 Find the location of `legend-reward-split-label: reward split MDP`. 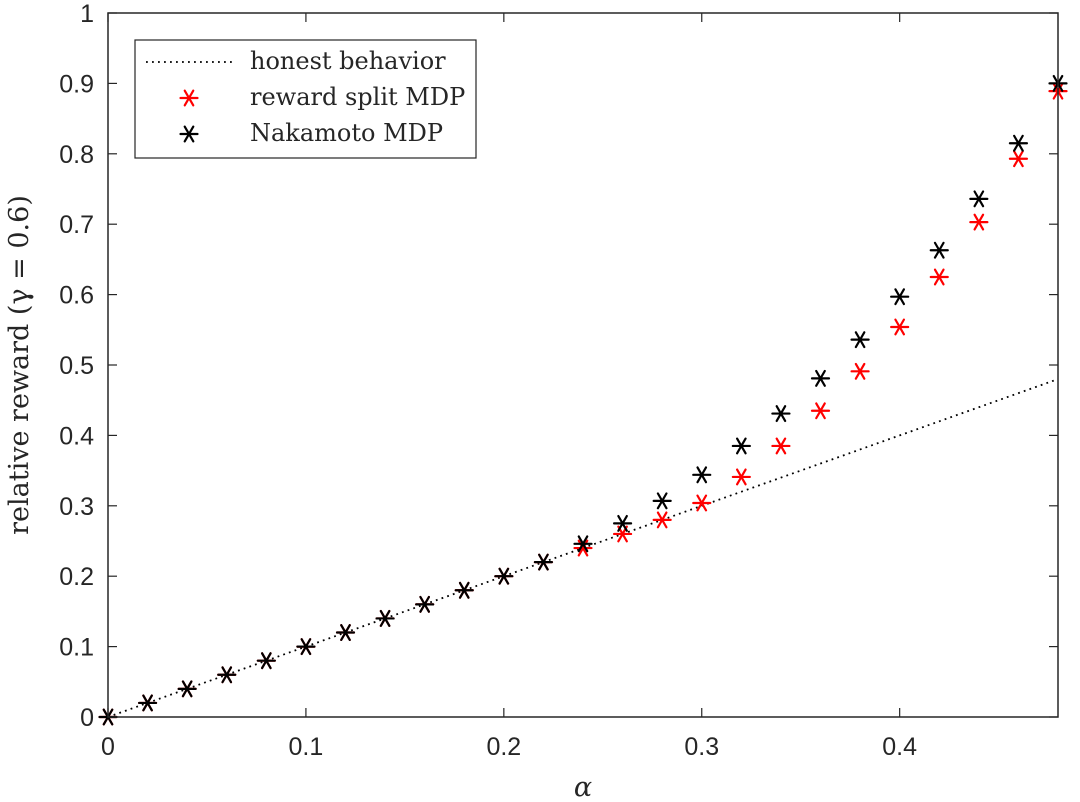

legend-reward-split-label: reward split MDP is located at coordinates (357, 97).